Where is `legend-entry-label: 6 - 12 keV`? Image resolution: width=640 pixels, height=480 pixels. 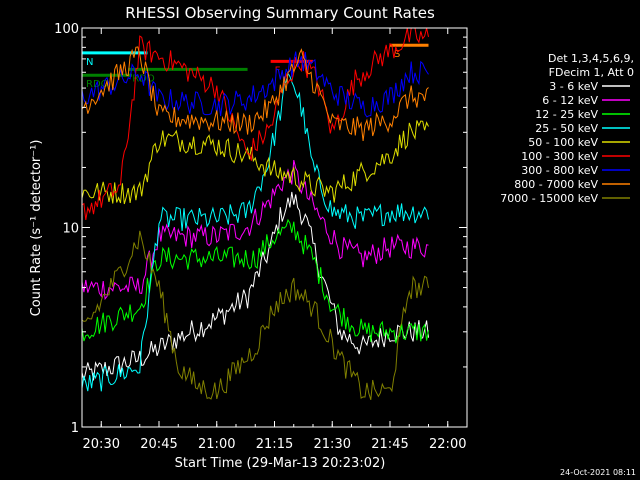
legend-entry-label: 6 - 12 keV is located at coordinates (570, 100).